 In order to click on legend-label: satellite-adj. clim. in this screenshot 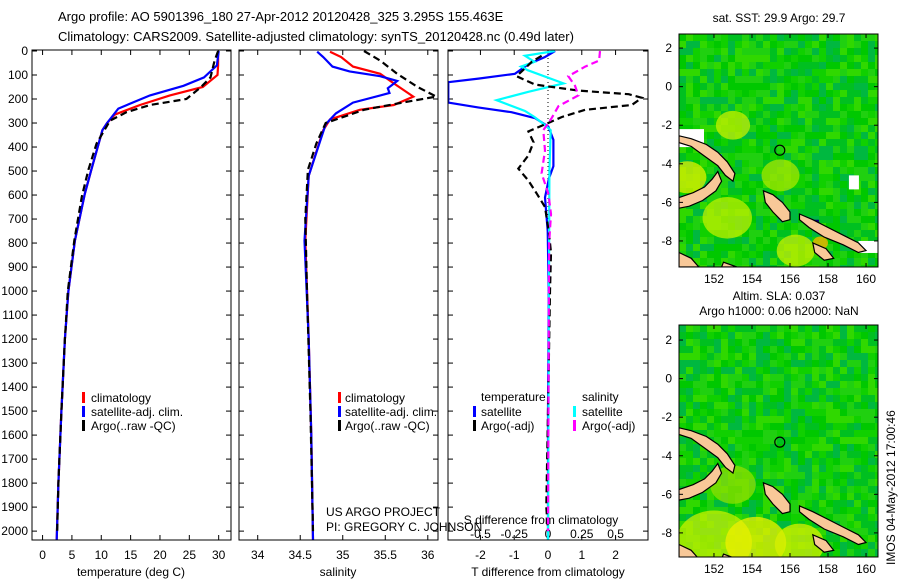, I will do `click(137, 412)`.